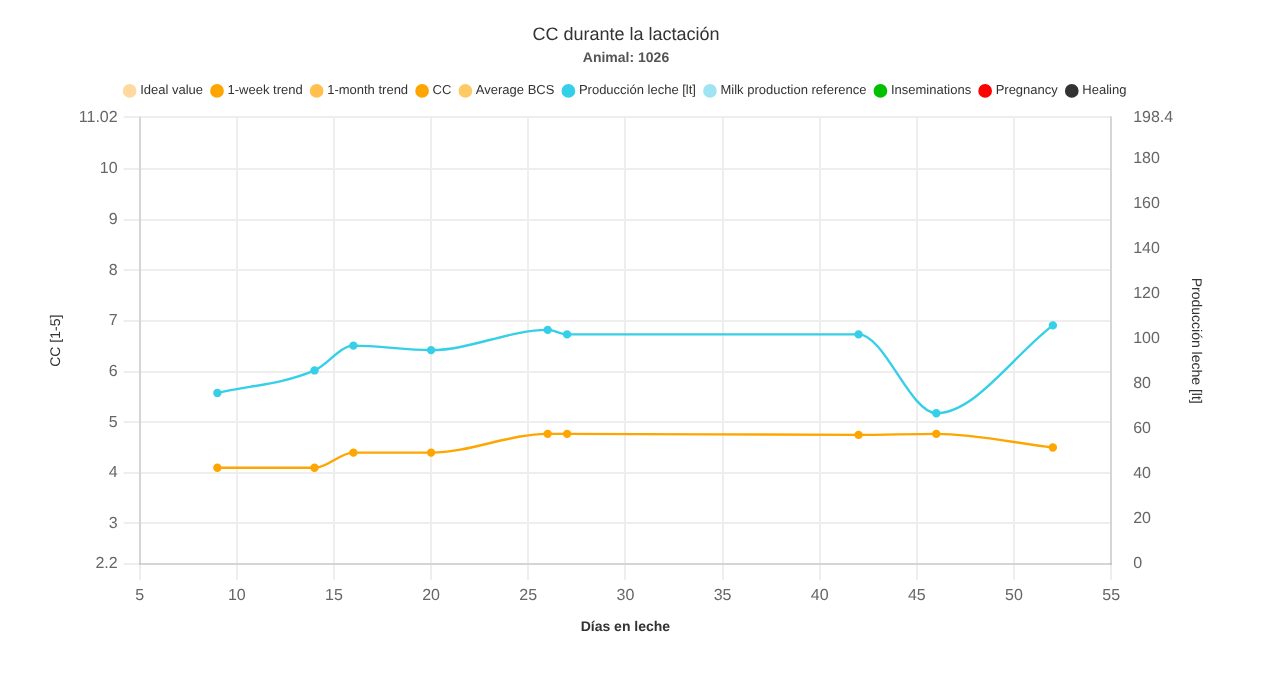 Image resolution: width=1272 pixels, height=684 pixels. Describe the element at coordinates (917, 595) in the screenshot. I see `x-tick-label: 45` at that location.